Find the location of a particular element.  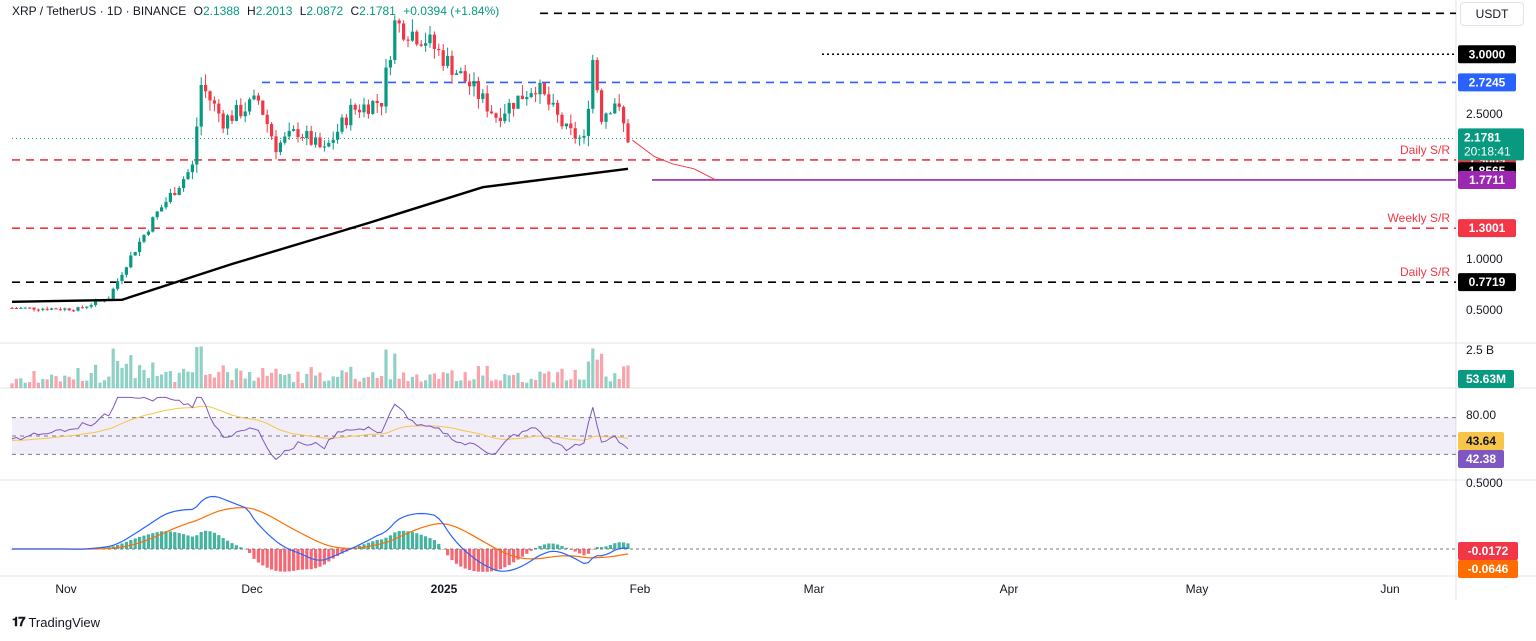

high-value: 2.2013 is located at coordinates (274, 11).